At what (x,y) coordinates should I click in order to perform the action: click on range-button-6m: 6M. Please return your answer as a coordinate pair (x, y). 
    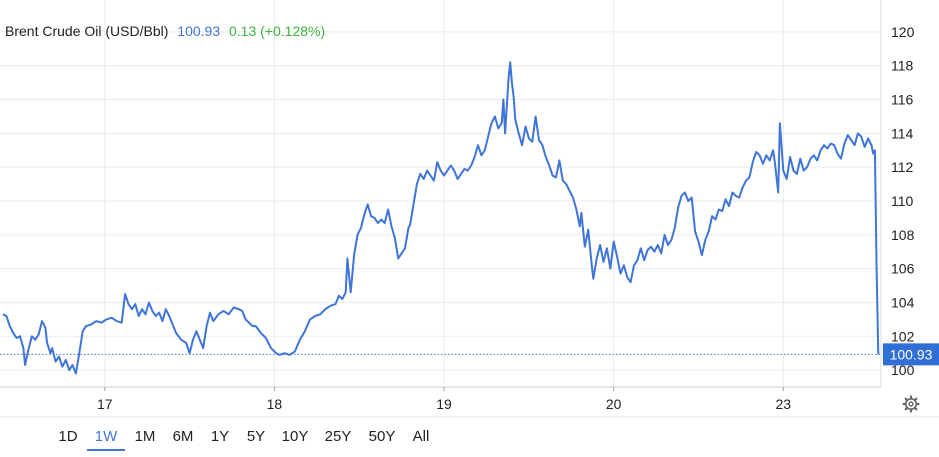
    Looking at the image, I should click on (183, 436).